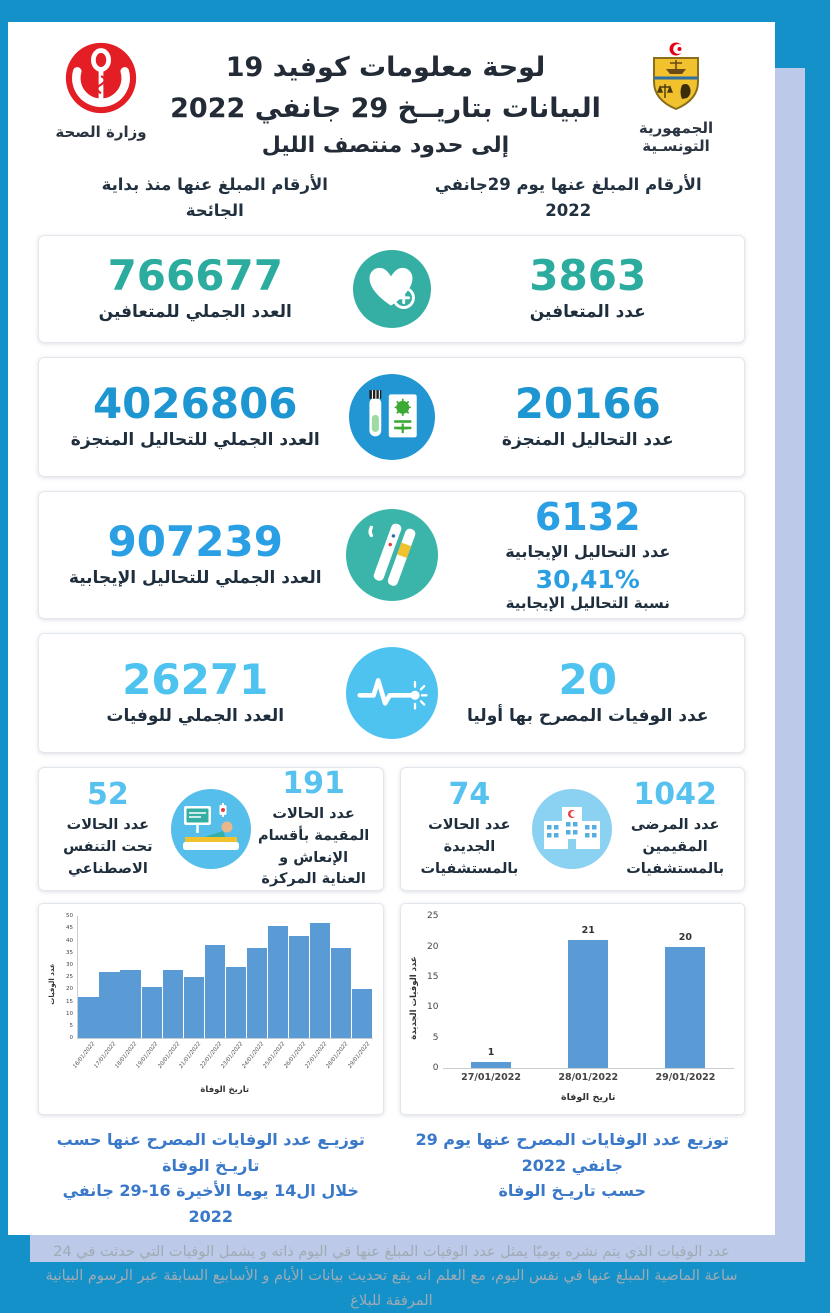 Image resolution: width=830 pixels, height=1313 pixels. I want to click on plot-area: 1 21 20, so click(589, 992).